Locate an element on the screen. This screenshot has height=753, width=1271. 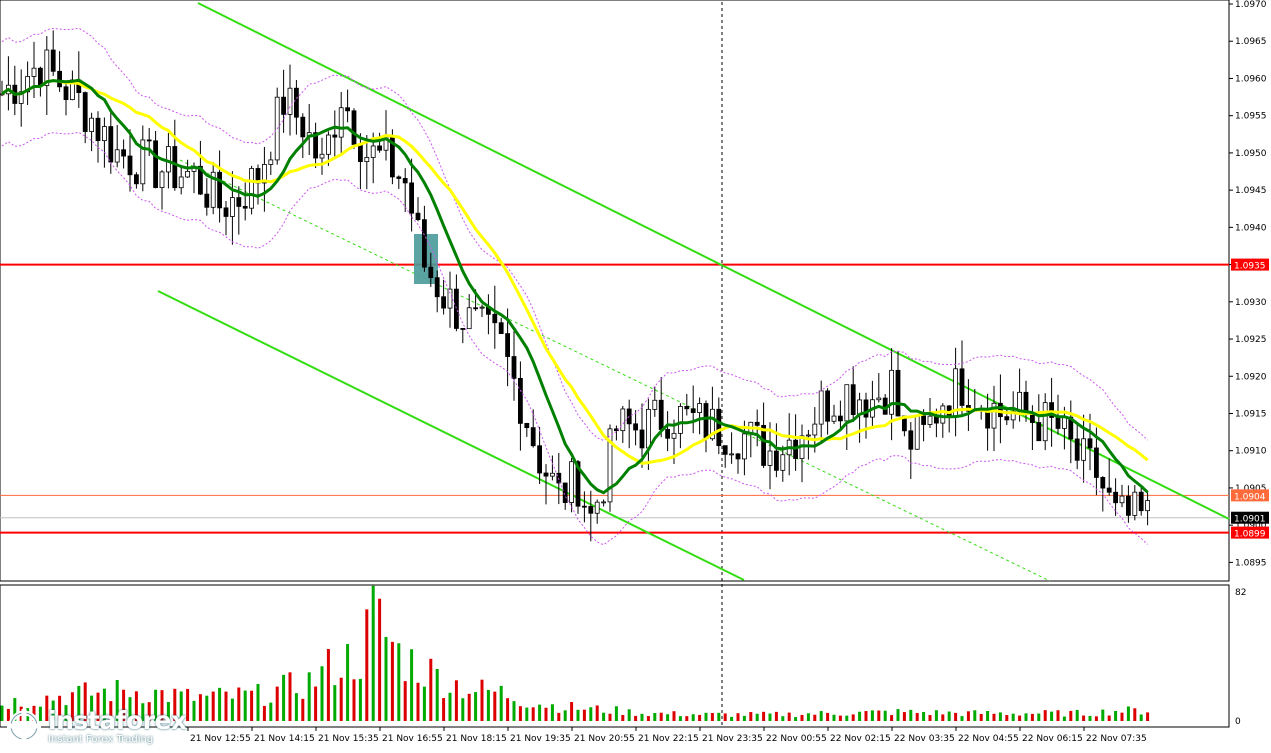
time-tick-label: 21 Nov 20:55 is located at coordinates (604, 739).